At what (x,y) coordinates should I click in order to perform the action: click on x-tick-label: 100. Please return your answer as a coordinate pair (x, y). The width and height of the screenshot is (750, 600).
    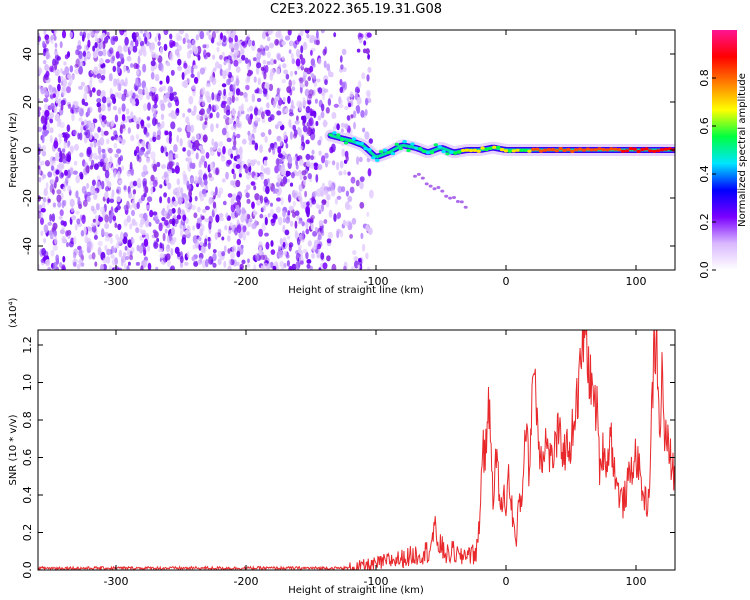
    Looking at the image, I should click on (636, 281).